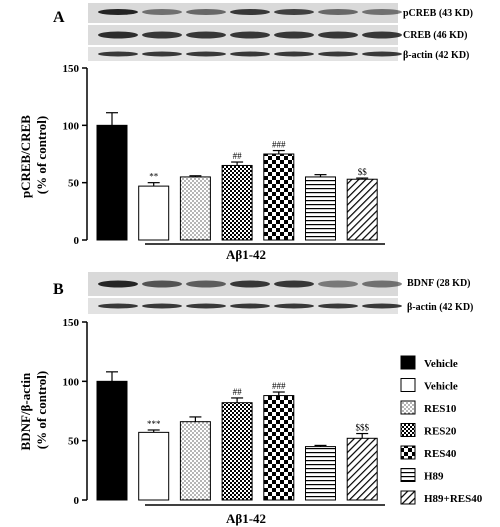 This screenshot has height=527, width=500. Describe the element at coordinates (439, 283) in the screenshot. I see `blot-label: BDNF (28 KD)` at that location.